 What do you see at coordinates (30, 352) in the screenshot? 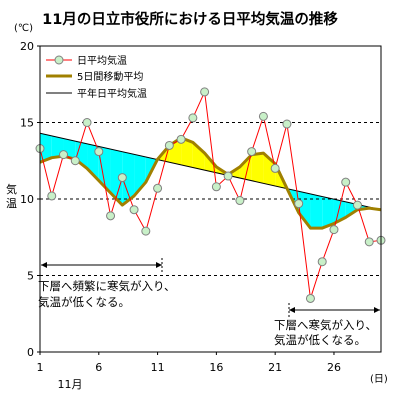
I see `y-tick-label-0: 0` at bounding box center [30, 352].